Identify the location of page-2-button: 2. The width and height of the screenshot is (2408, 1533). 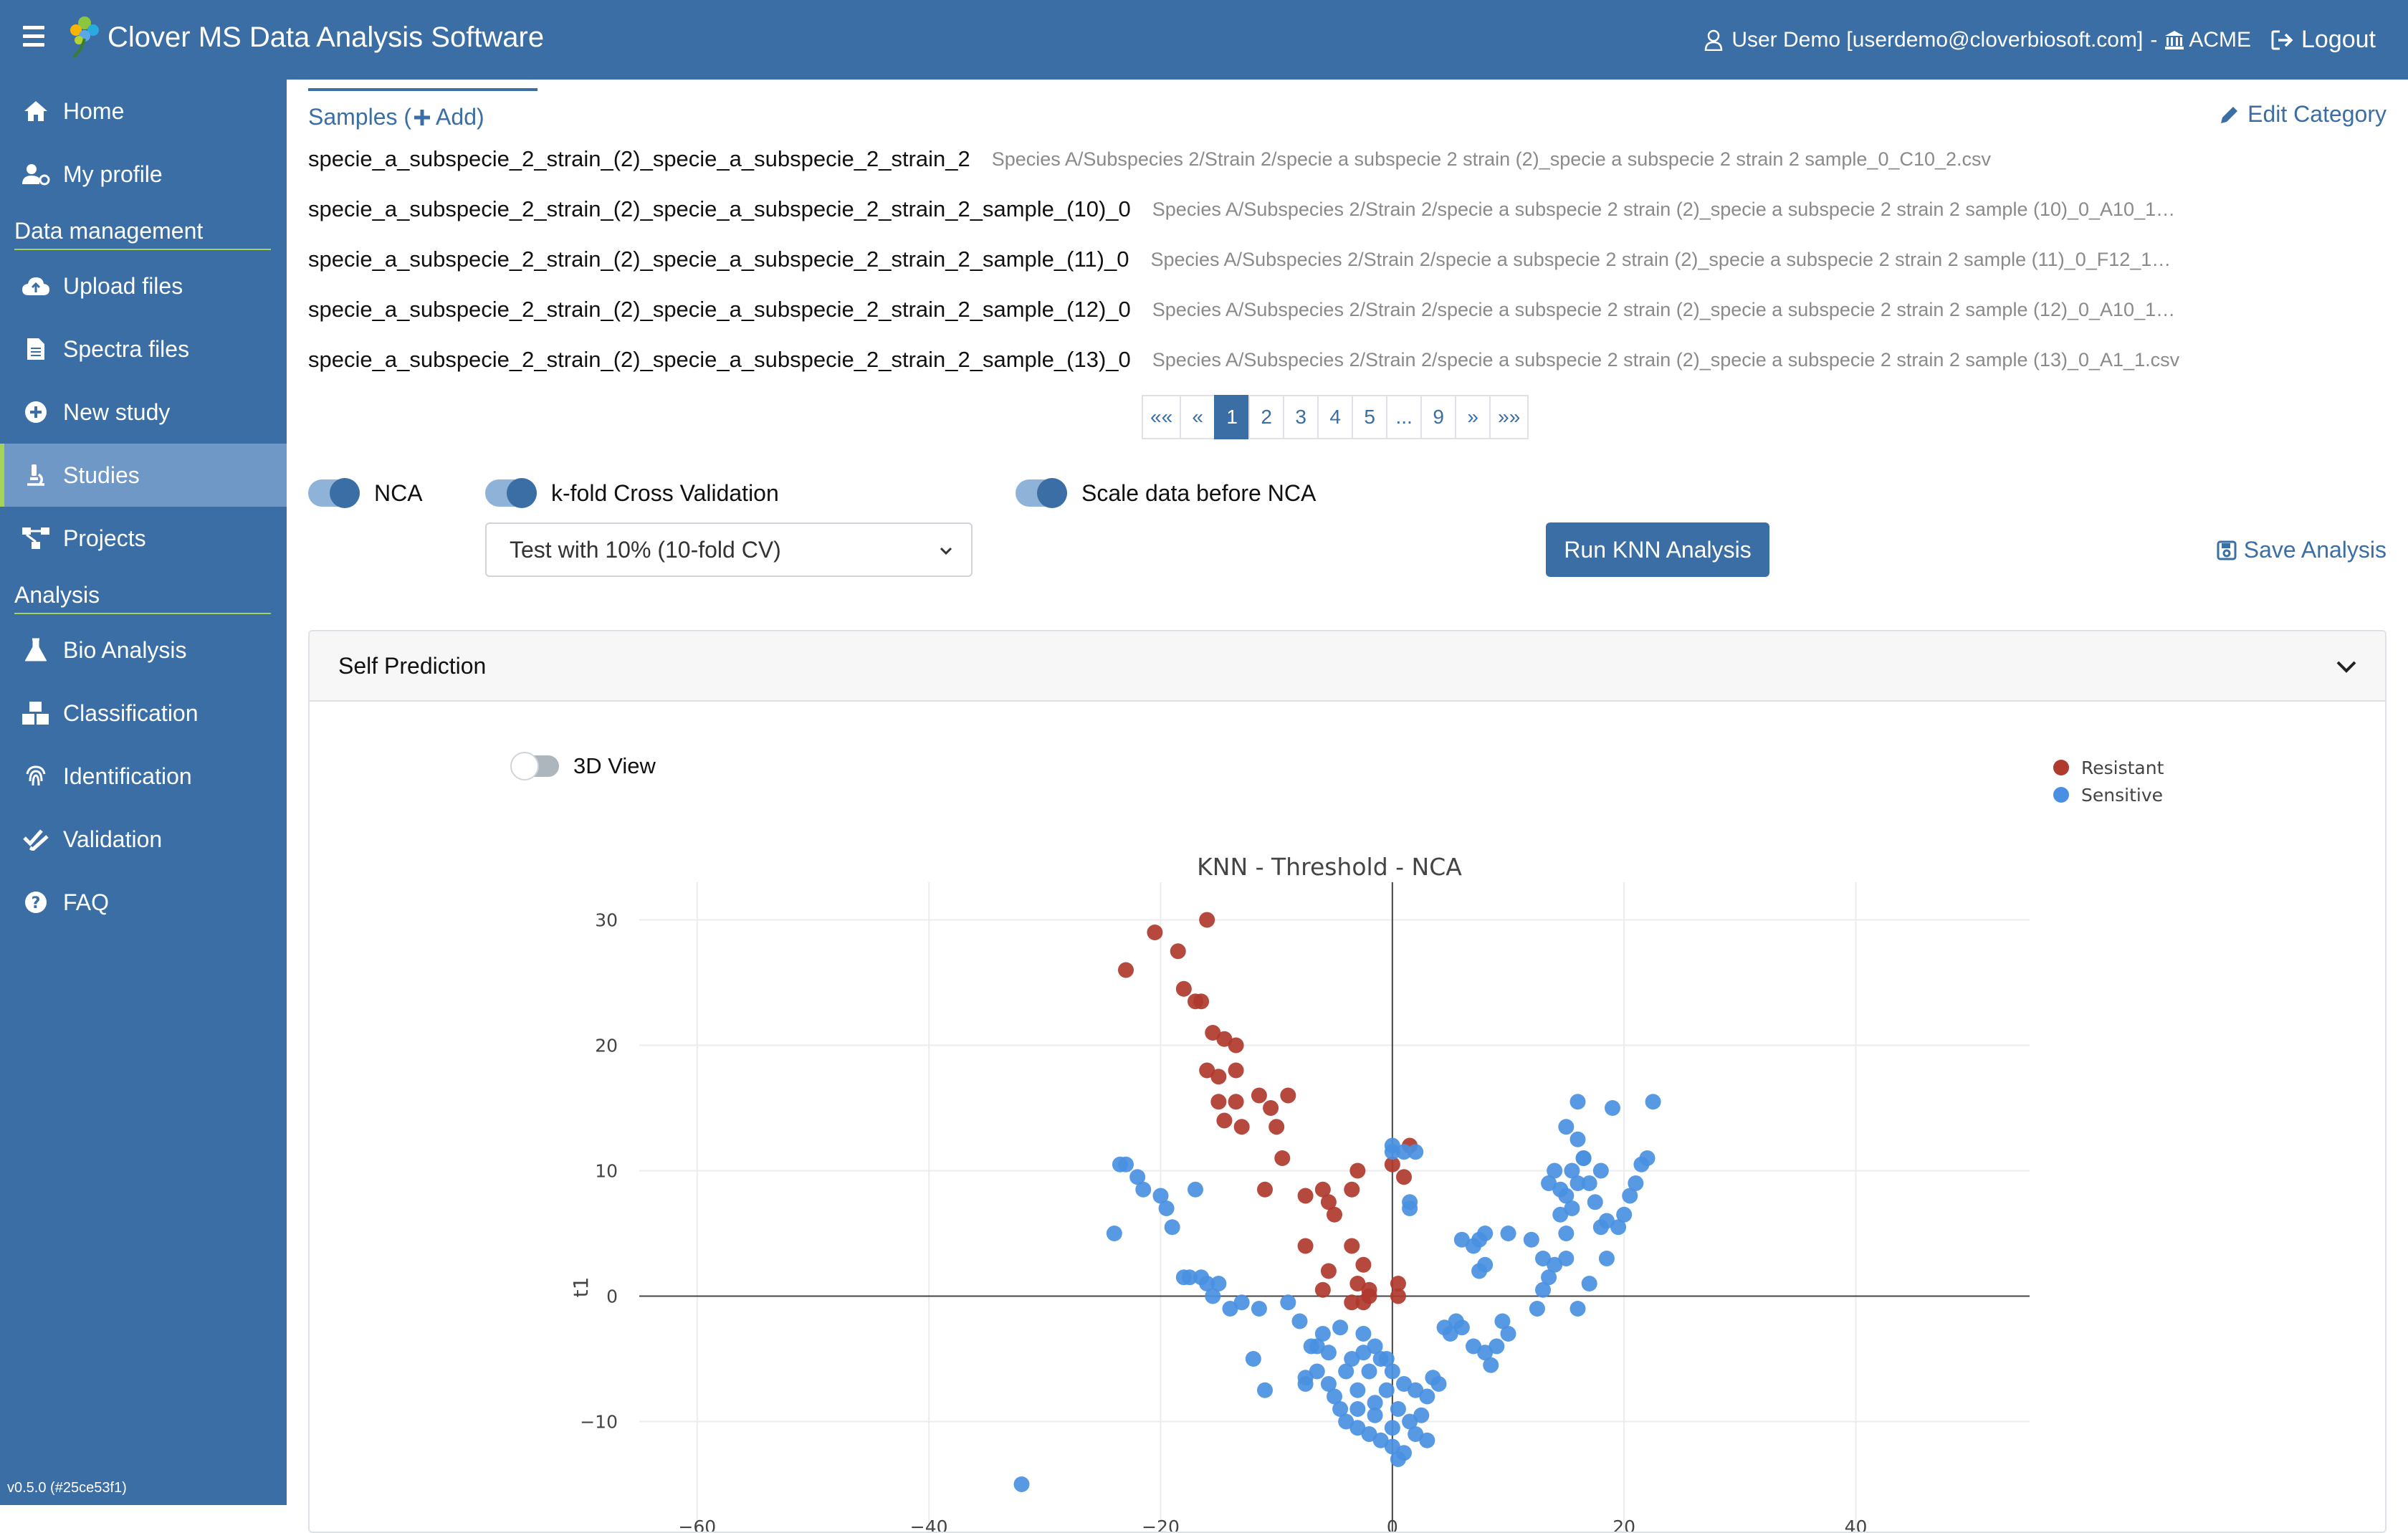
(1266, 417).